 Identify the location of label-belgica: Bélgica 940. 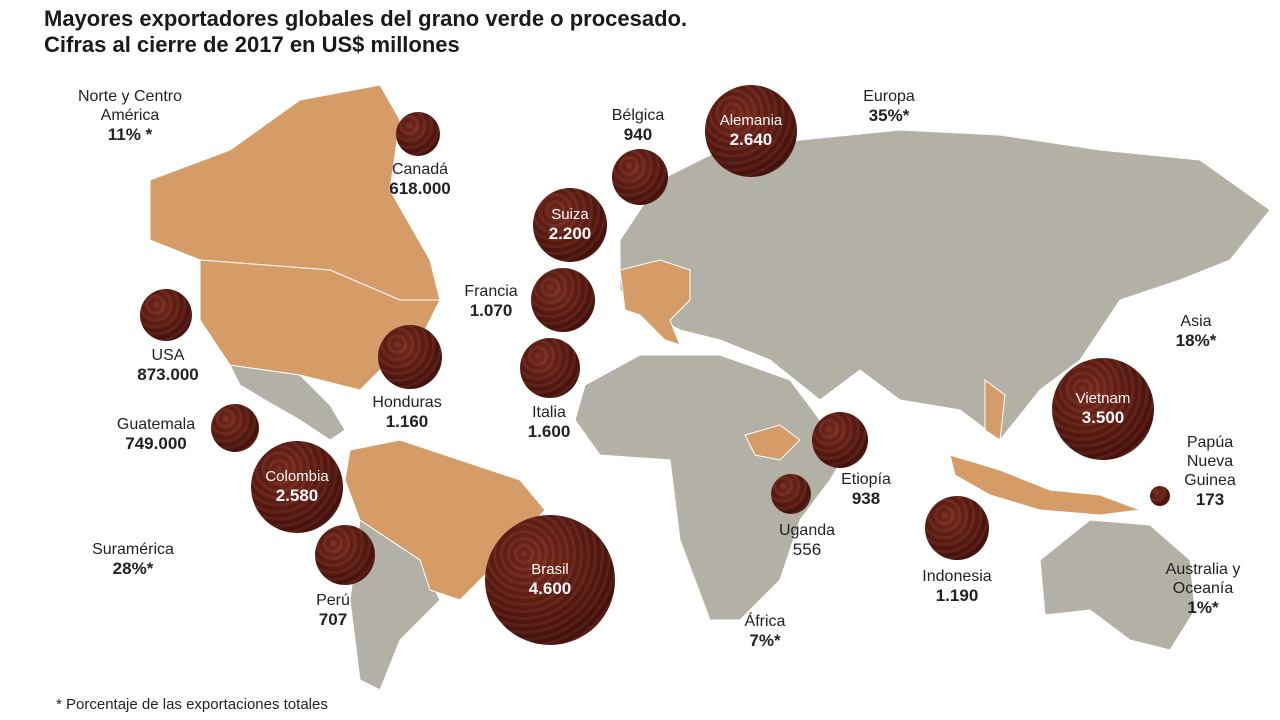
(638, 125).